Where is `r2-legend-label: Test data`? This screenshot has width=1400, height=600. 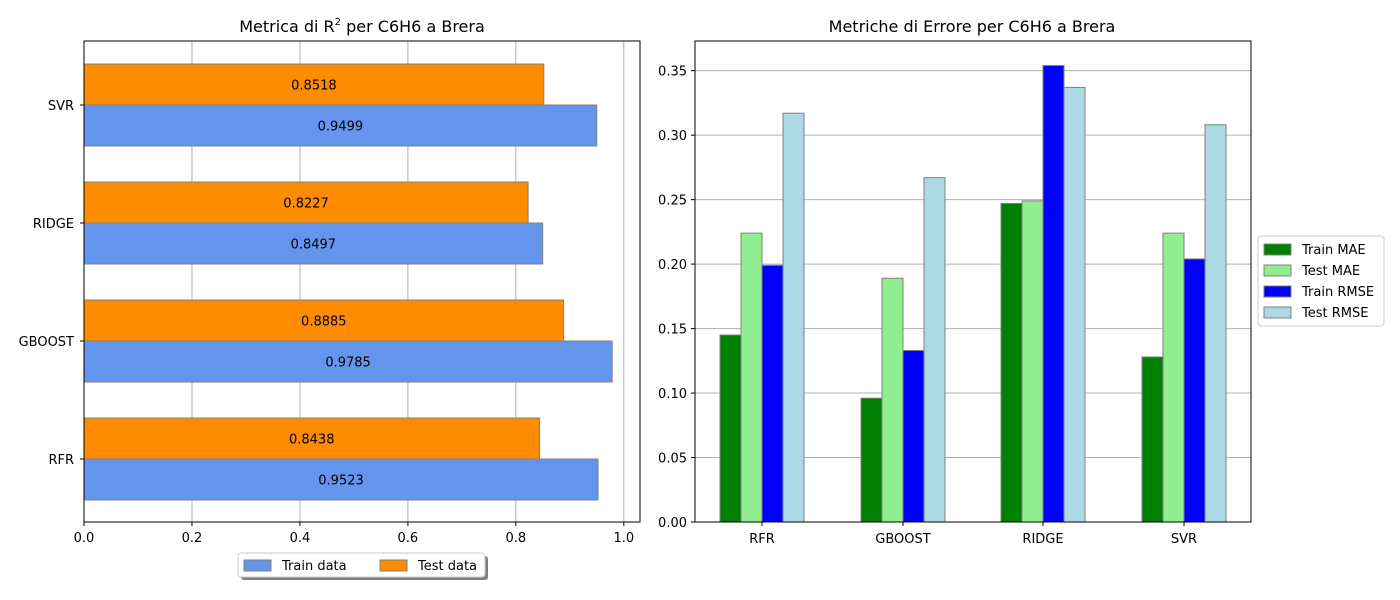 r2-legend-label: Test data is located at coordinates (447, 566).